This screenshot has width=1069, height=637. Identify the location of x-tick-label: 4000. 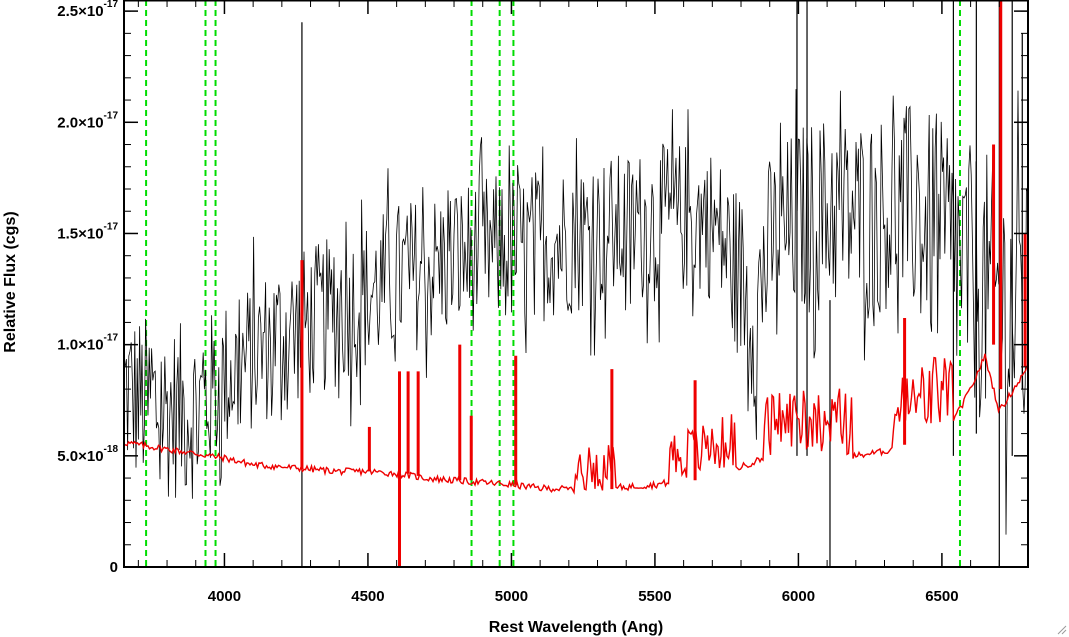
(224, 596).